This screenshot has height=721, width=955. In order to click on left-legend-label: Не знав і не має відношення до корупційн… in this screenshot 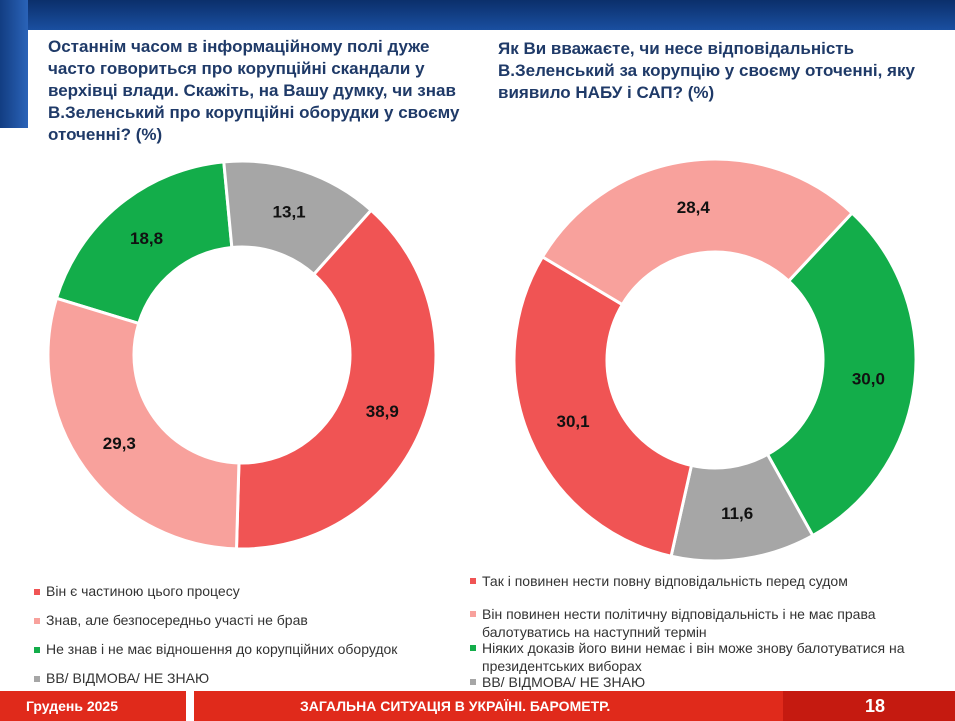, I will do `click(222, 649)`.